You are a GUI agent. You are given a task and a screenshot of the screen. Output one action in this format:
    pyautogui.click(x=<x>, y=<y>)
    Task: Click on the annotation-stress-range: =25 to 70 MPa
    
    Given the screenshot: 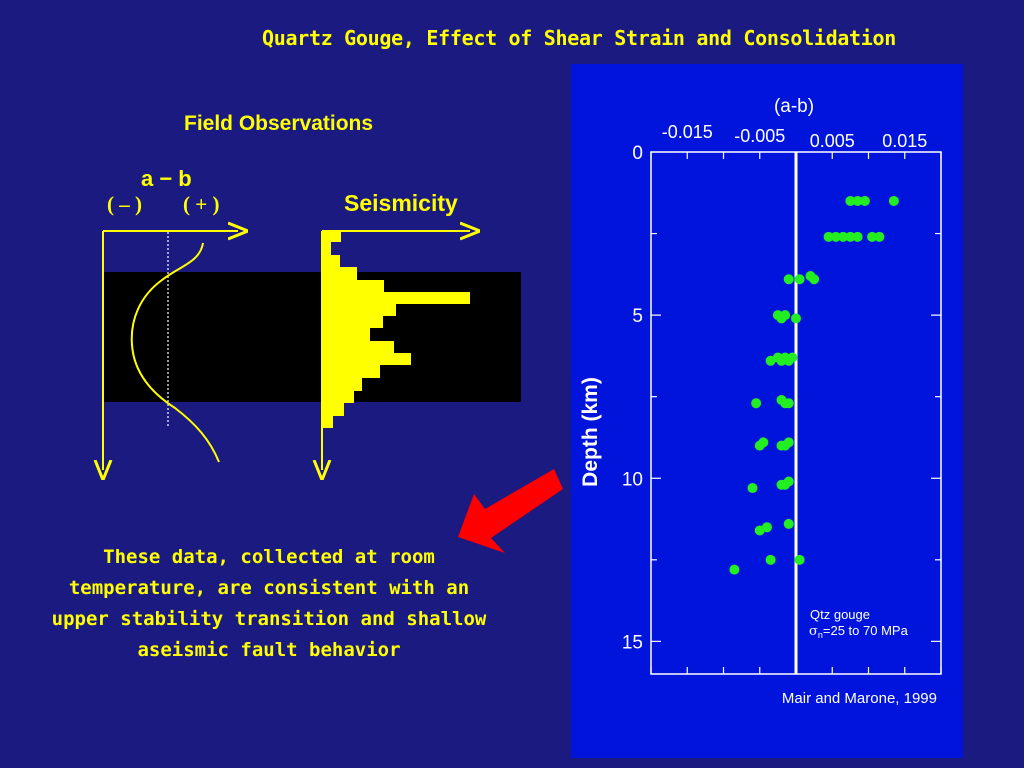 What is the action you would take?
    pyautogui.click(x=866, y=630)
    